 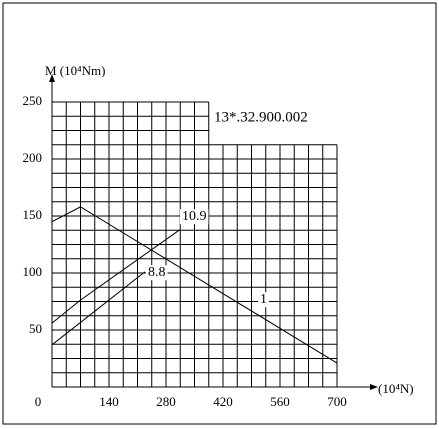 What do you see at coordinates (35, 328) in the screenshot?
I see `y-tick-label: 50` at bounding box center [35, 328].